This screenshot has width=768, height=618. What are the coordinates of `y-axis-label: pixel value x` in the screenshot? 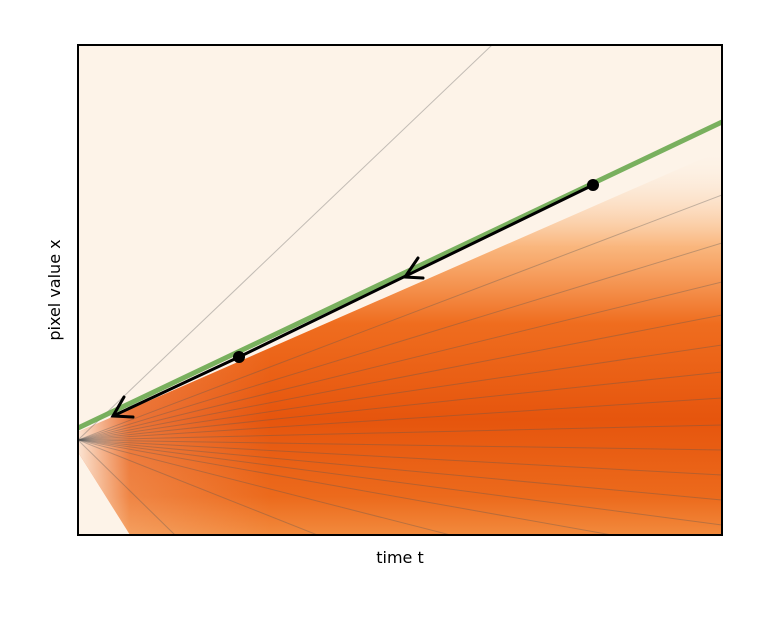 It's located at (54, 289).